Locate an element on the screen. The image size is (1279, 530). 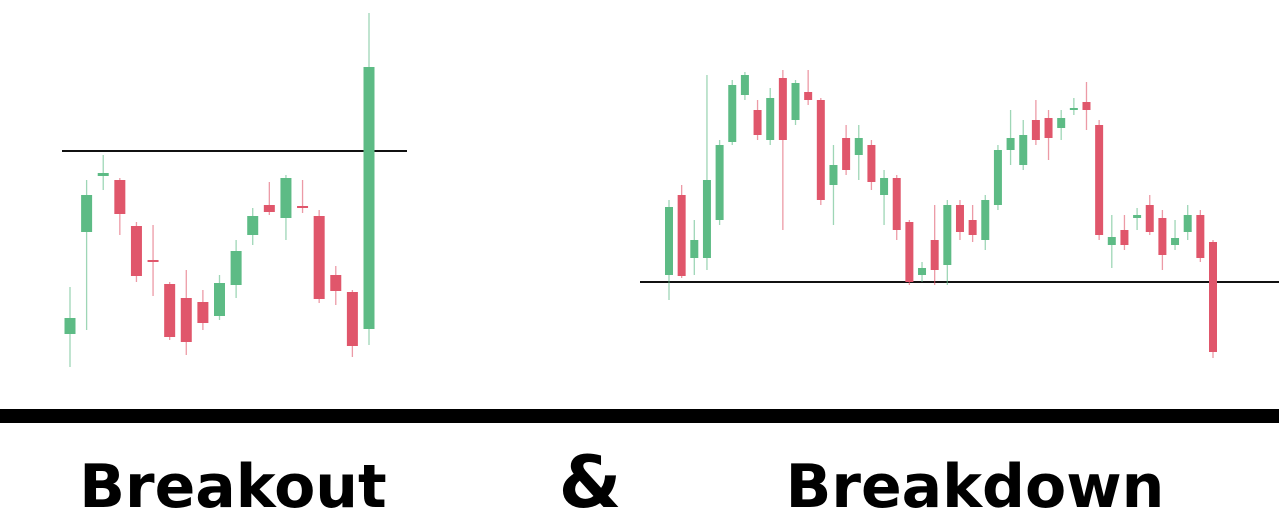
breakdown-label: Breakdown is located at coordinates (975, 487).